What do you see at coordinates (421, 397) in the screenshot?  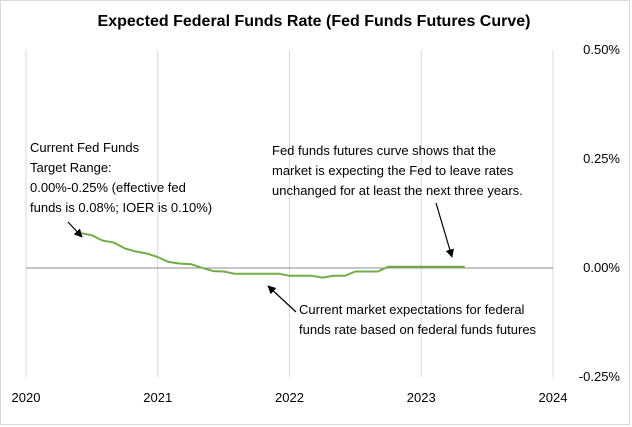 I see `x-tick-label-2023: 2023` at bounding box center [421, 397].